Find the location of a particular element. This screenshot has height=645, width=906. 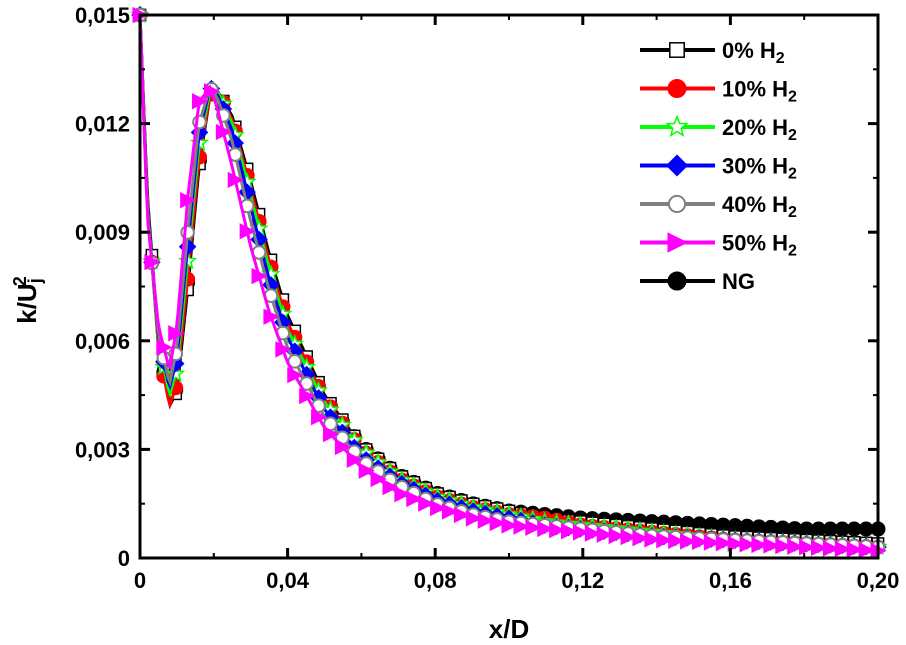

legend-label: 10% H2 is located at coordinates (759, 91).